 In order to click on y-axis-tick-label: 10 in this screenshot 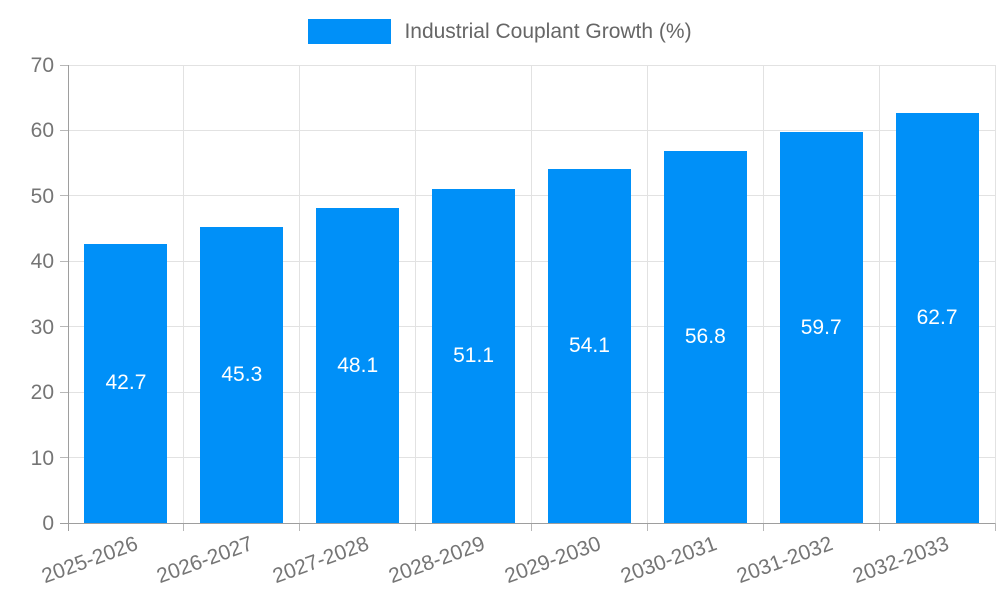, I will do `click(42, 458)`.